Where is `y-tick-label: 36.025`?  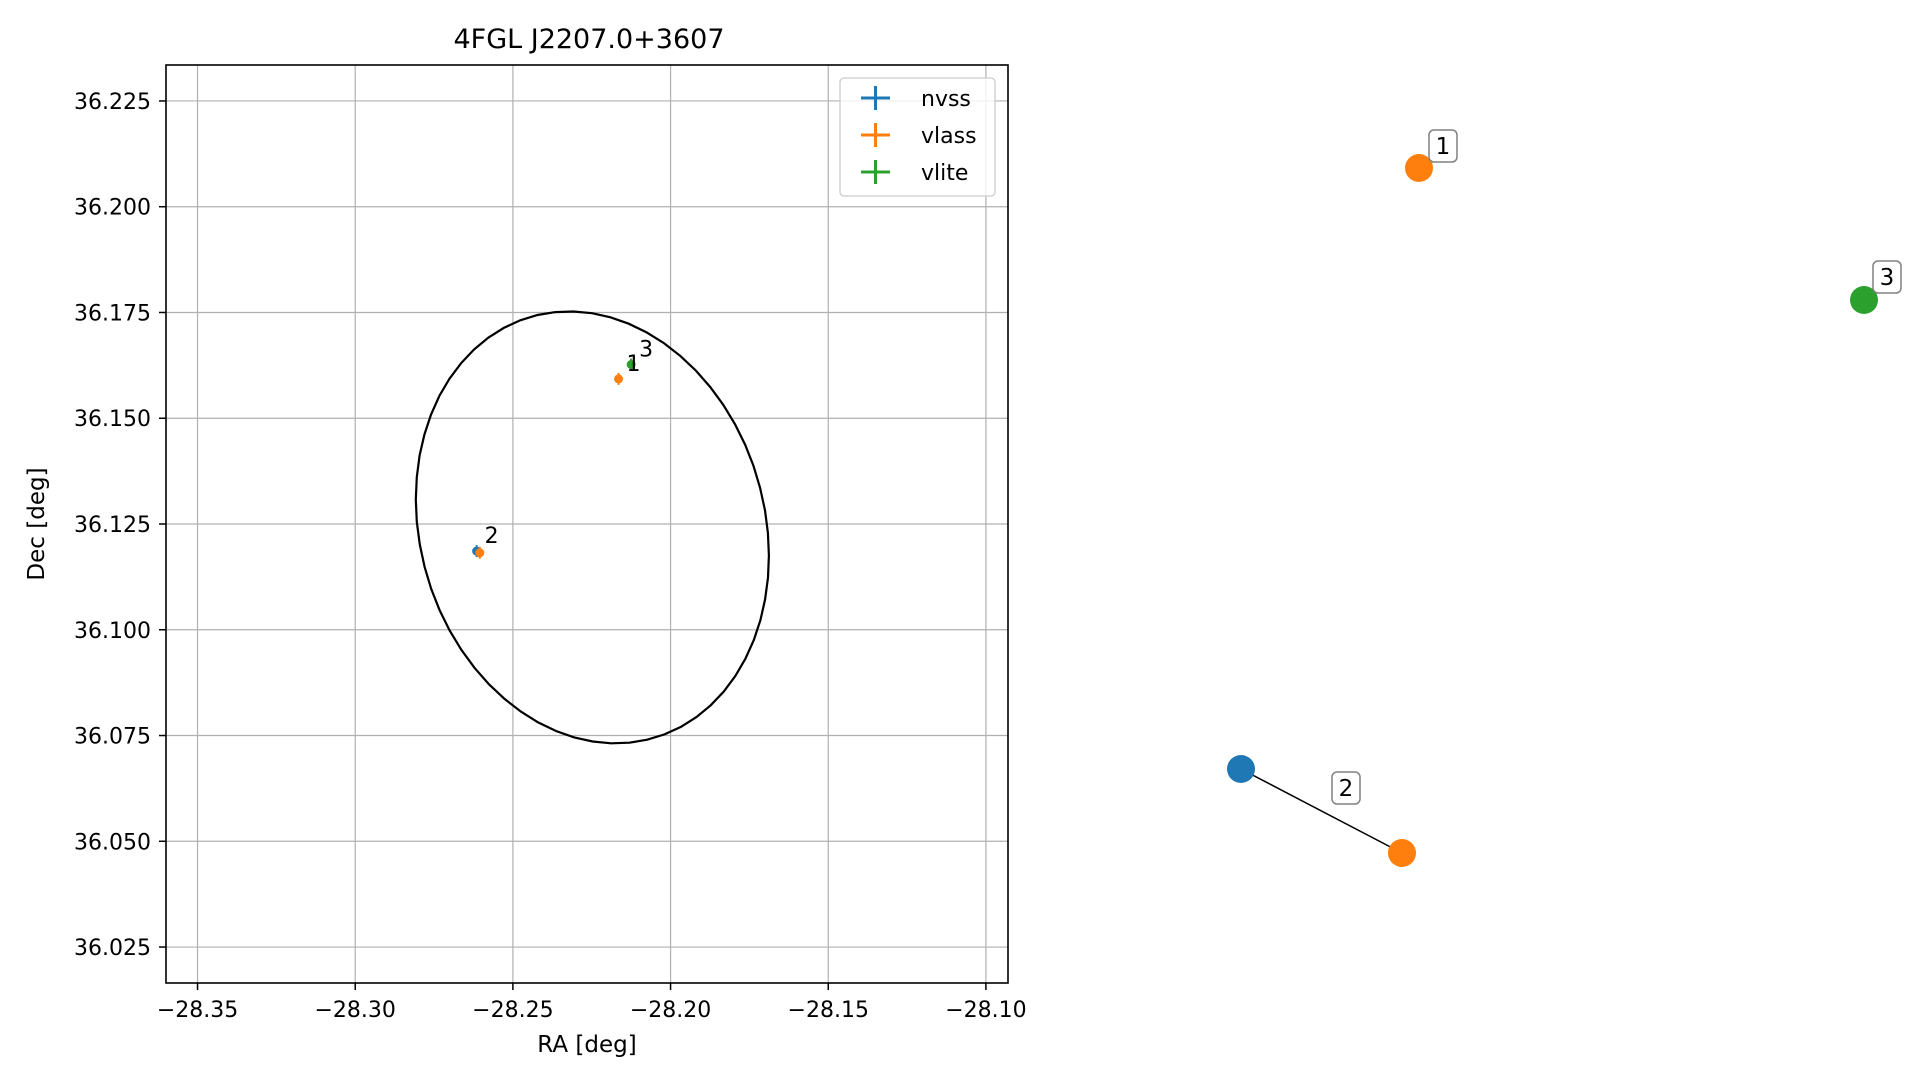
y-tick-label: 36.025 is located at coordinates (112, 948).